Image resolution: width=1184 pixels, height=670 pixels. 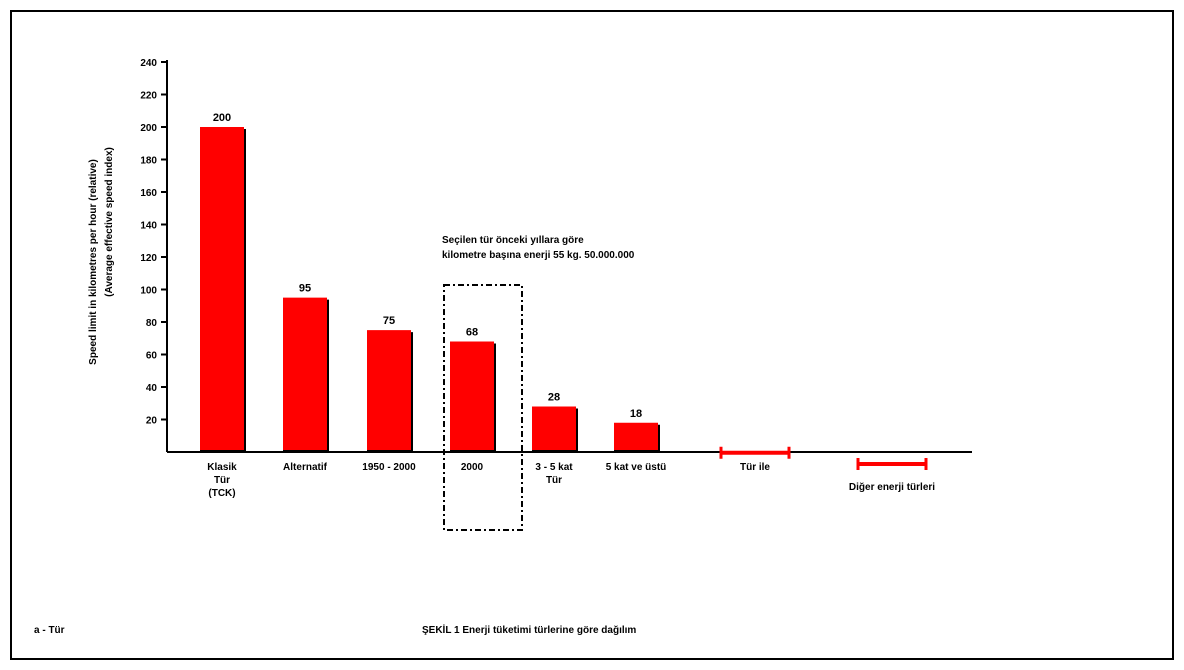 I want to click on bar-value-label: 28, so click(x=554, y=398).